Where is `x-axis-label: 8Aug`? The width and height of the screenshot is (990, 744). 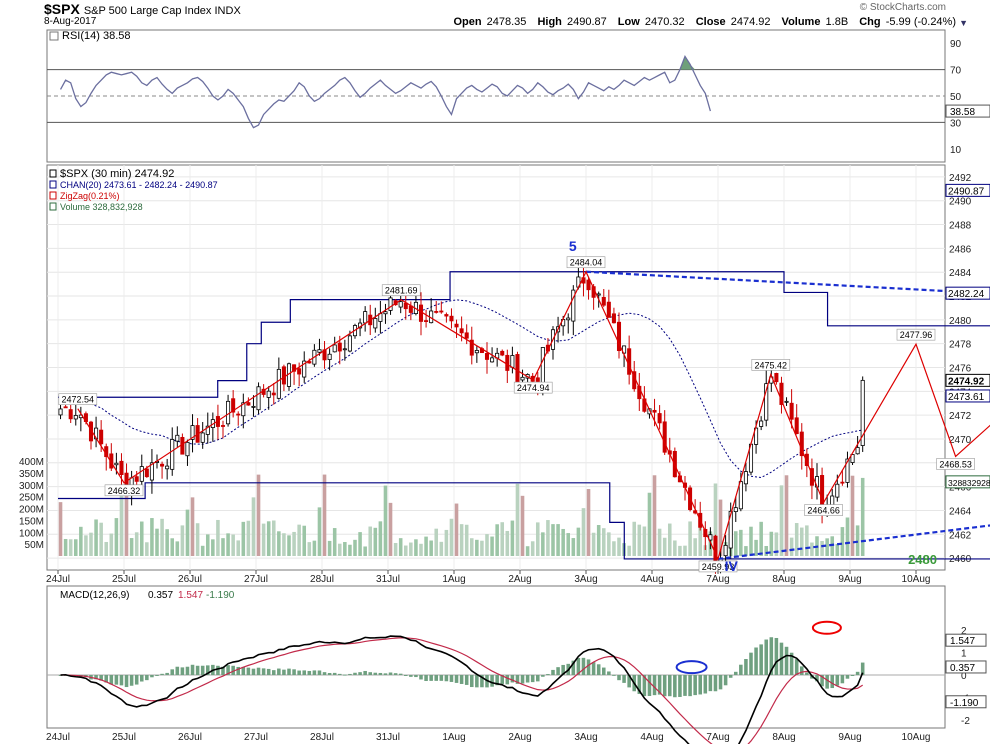
x-axis-label: 8Aug is located at coordinates (783, 579).